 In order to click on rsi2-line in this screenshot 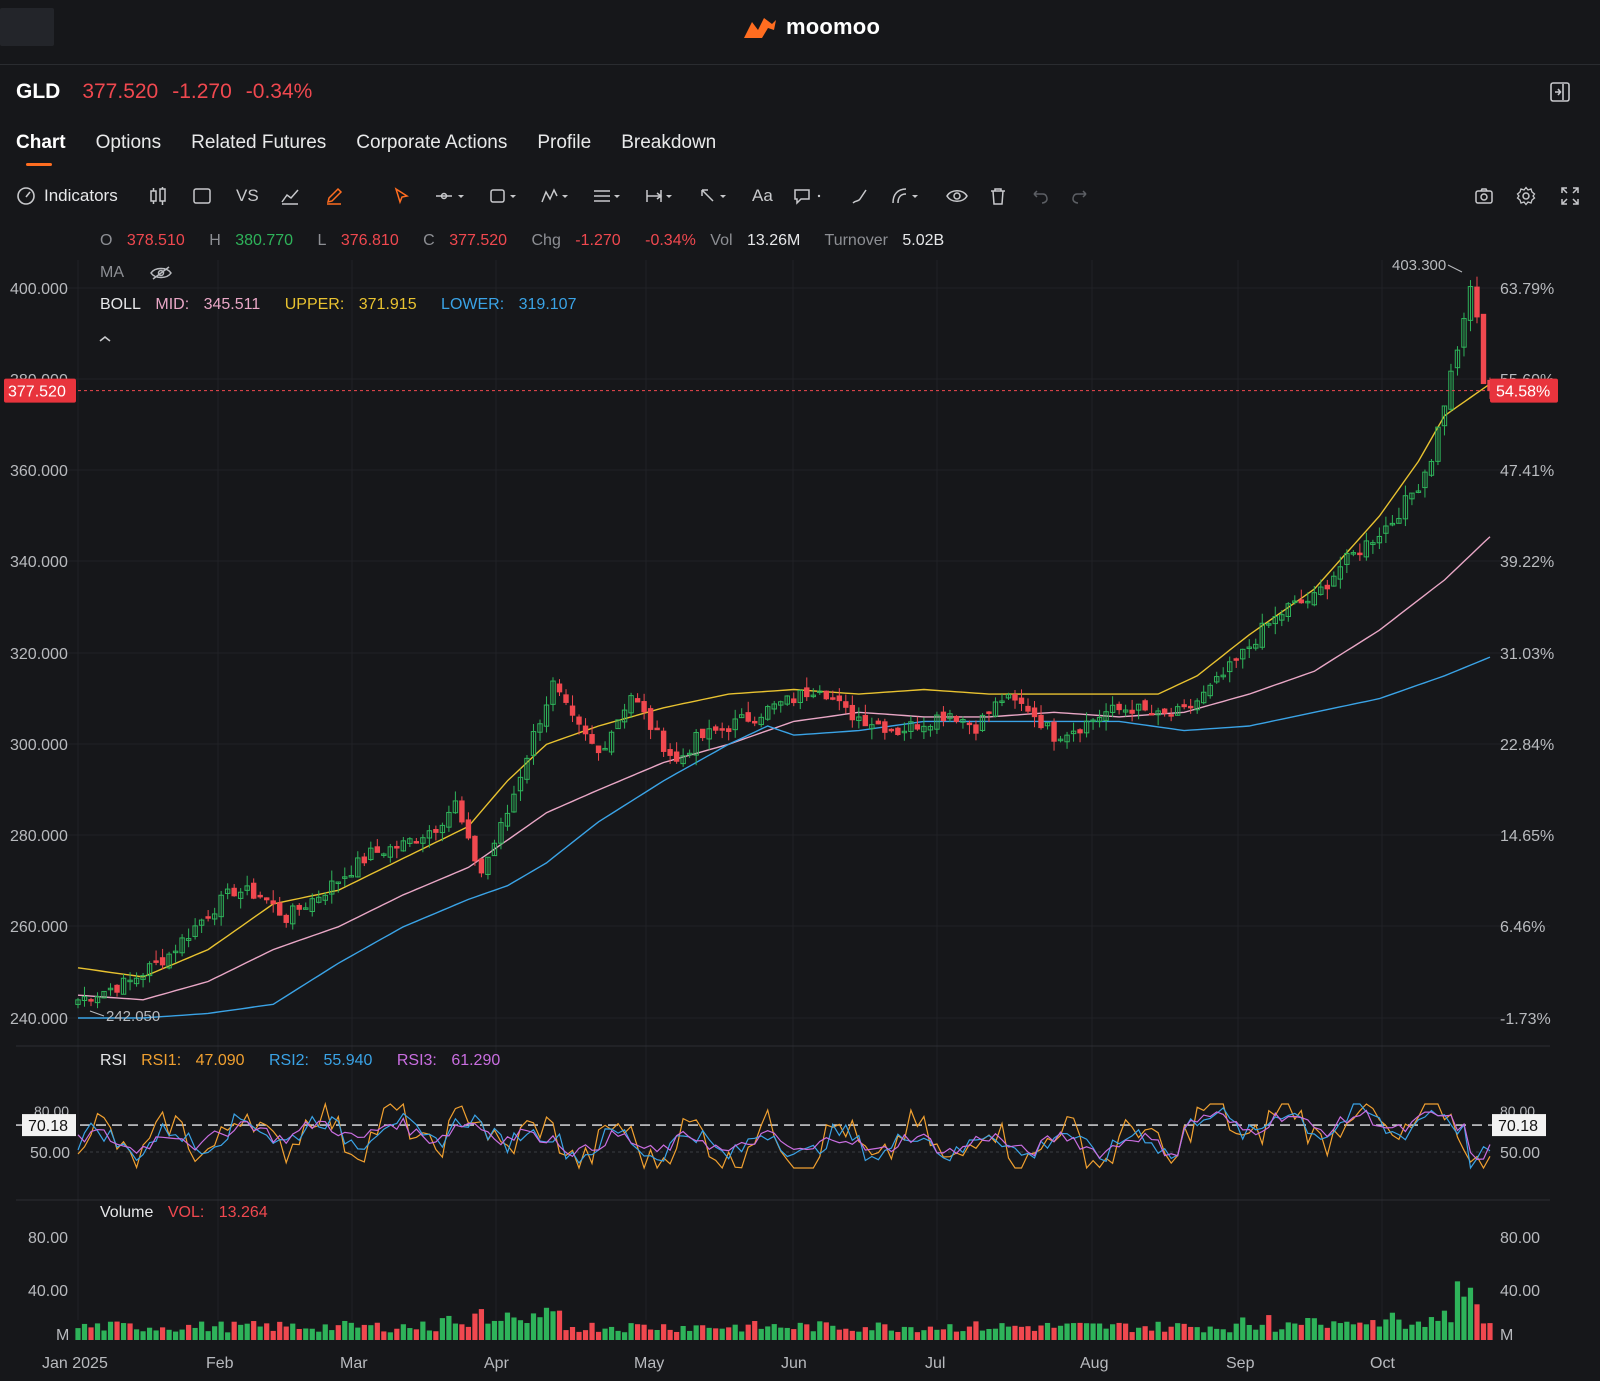, I will do `click(784, 1136)`.